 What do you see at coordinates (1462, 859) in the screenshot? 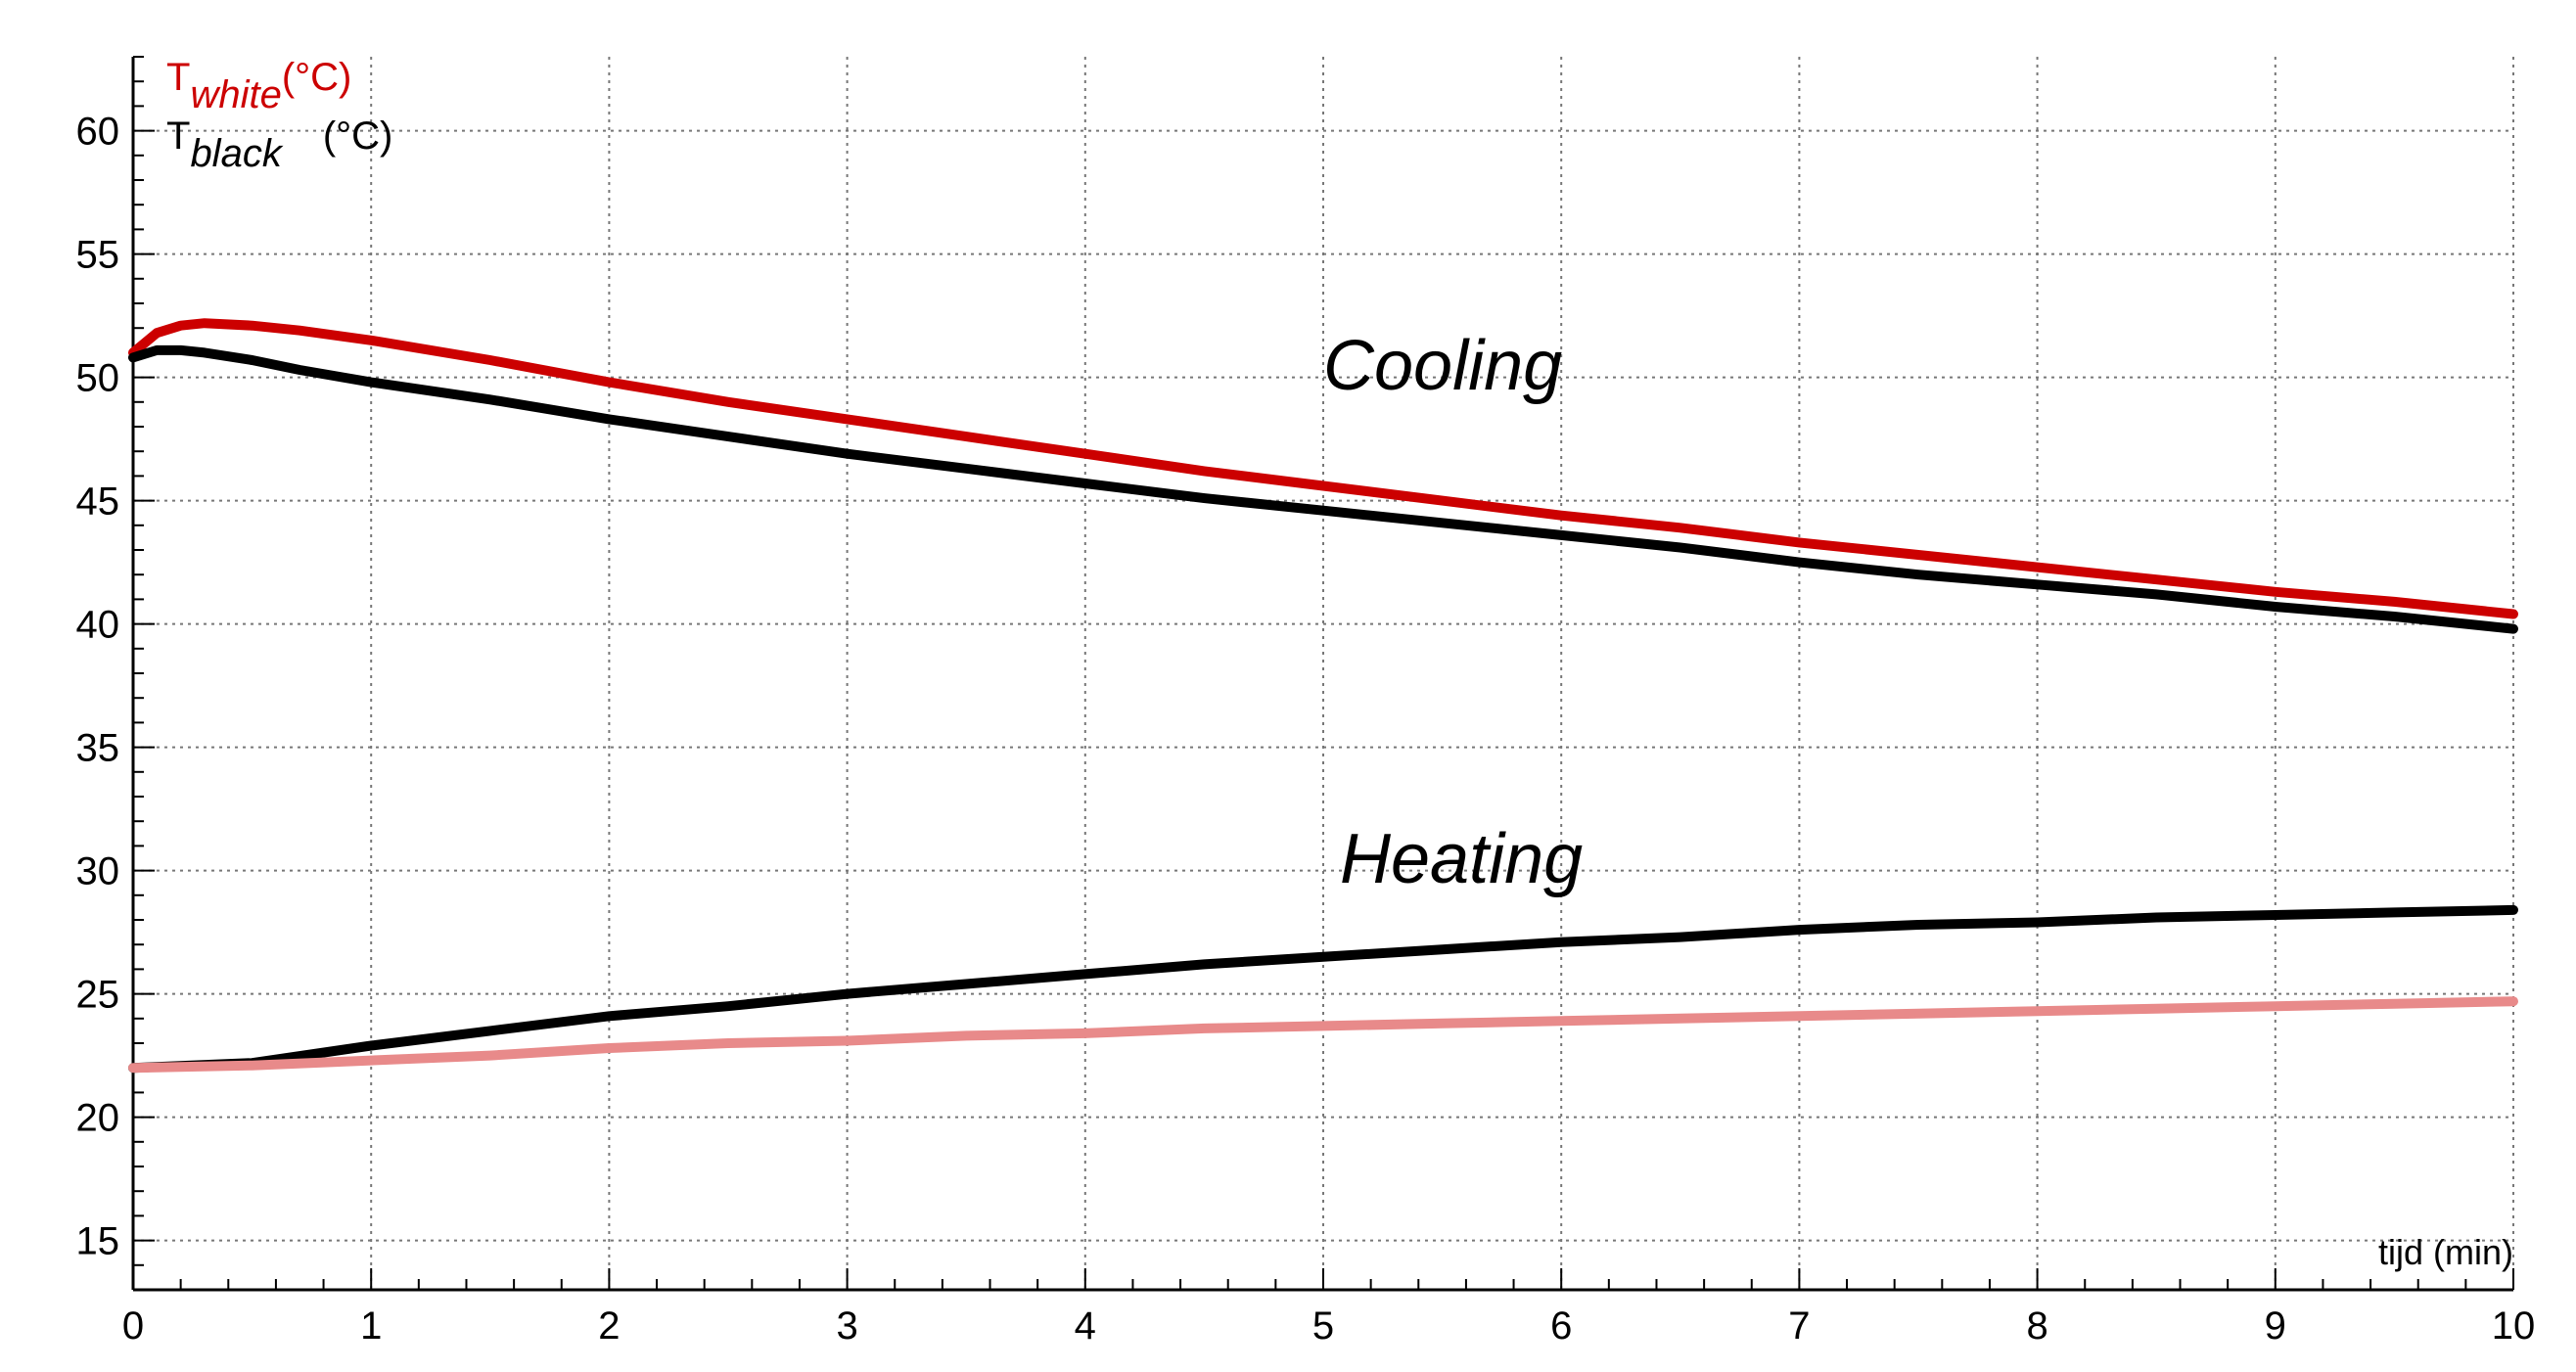
I see `annotation-heating: Heating` at bounding box center [1462, 859].